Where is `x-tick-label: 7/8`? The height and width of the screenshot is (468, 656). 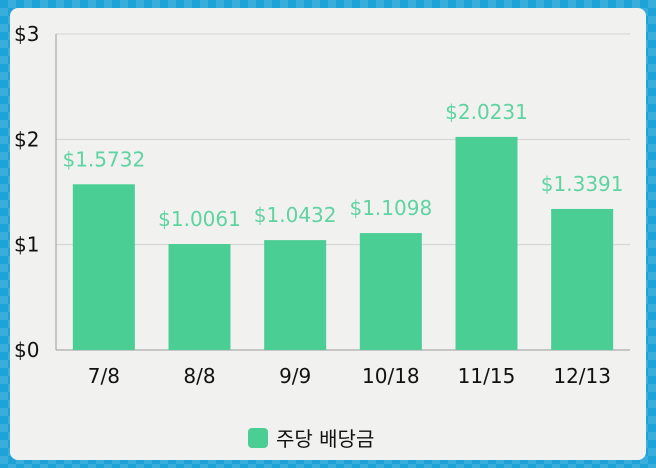
x-tick-label: 7/8 is located at coordinates (104, 376).